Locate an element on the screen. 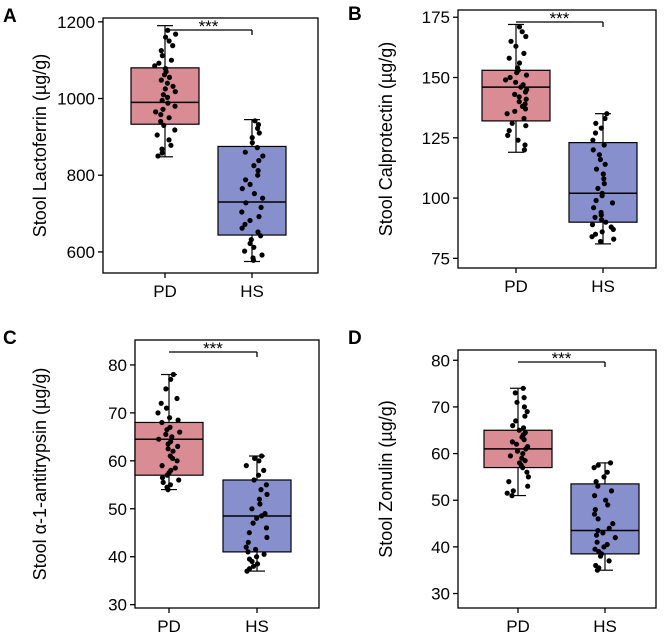  y-axis-title: Stool Lactoferrin (µg/g) is located at coordinates (40, 145).